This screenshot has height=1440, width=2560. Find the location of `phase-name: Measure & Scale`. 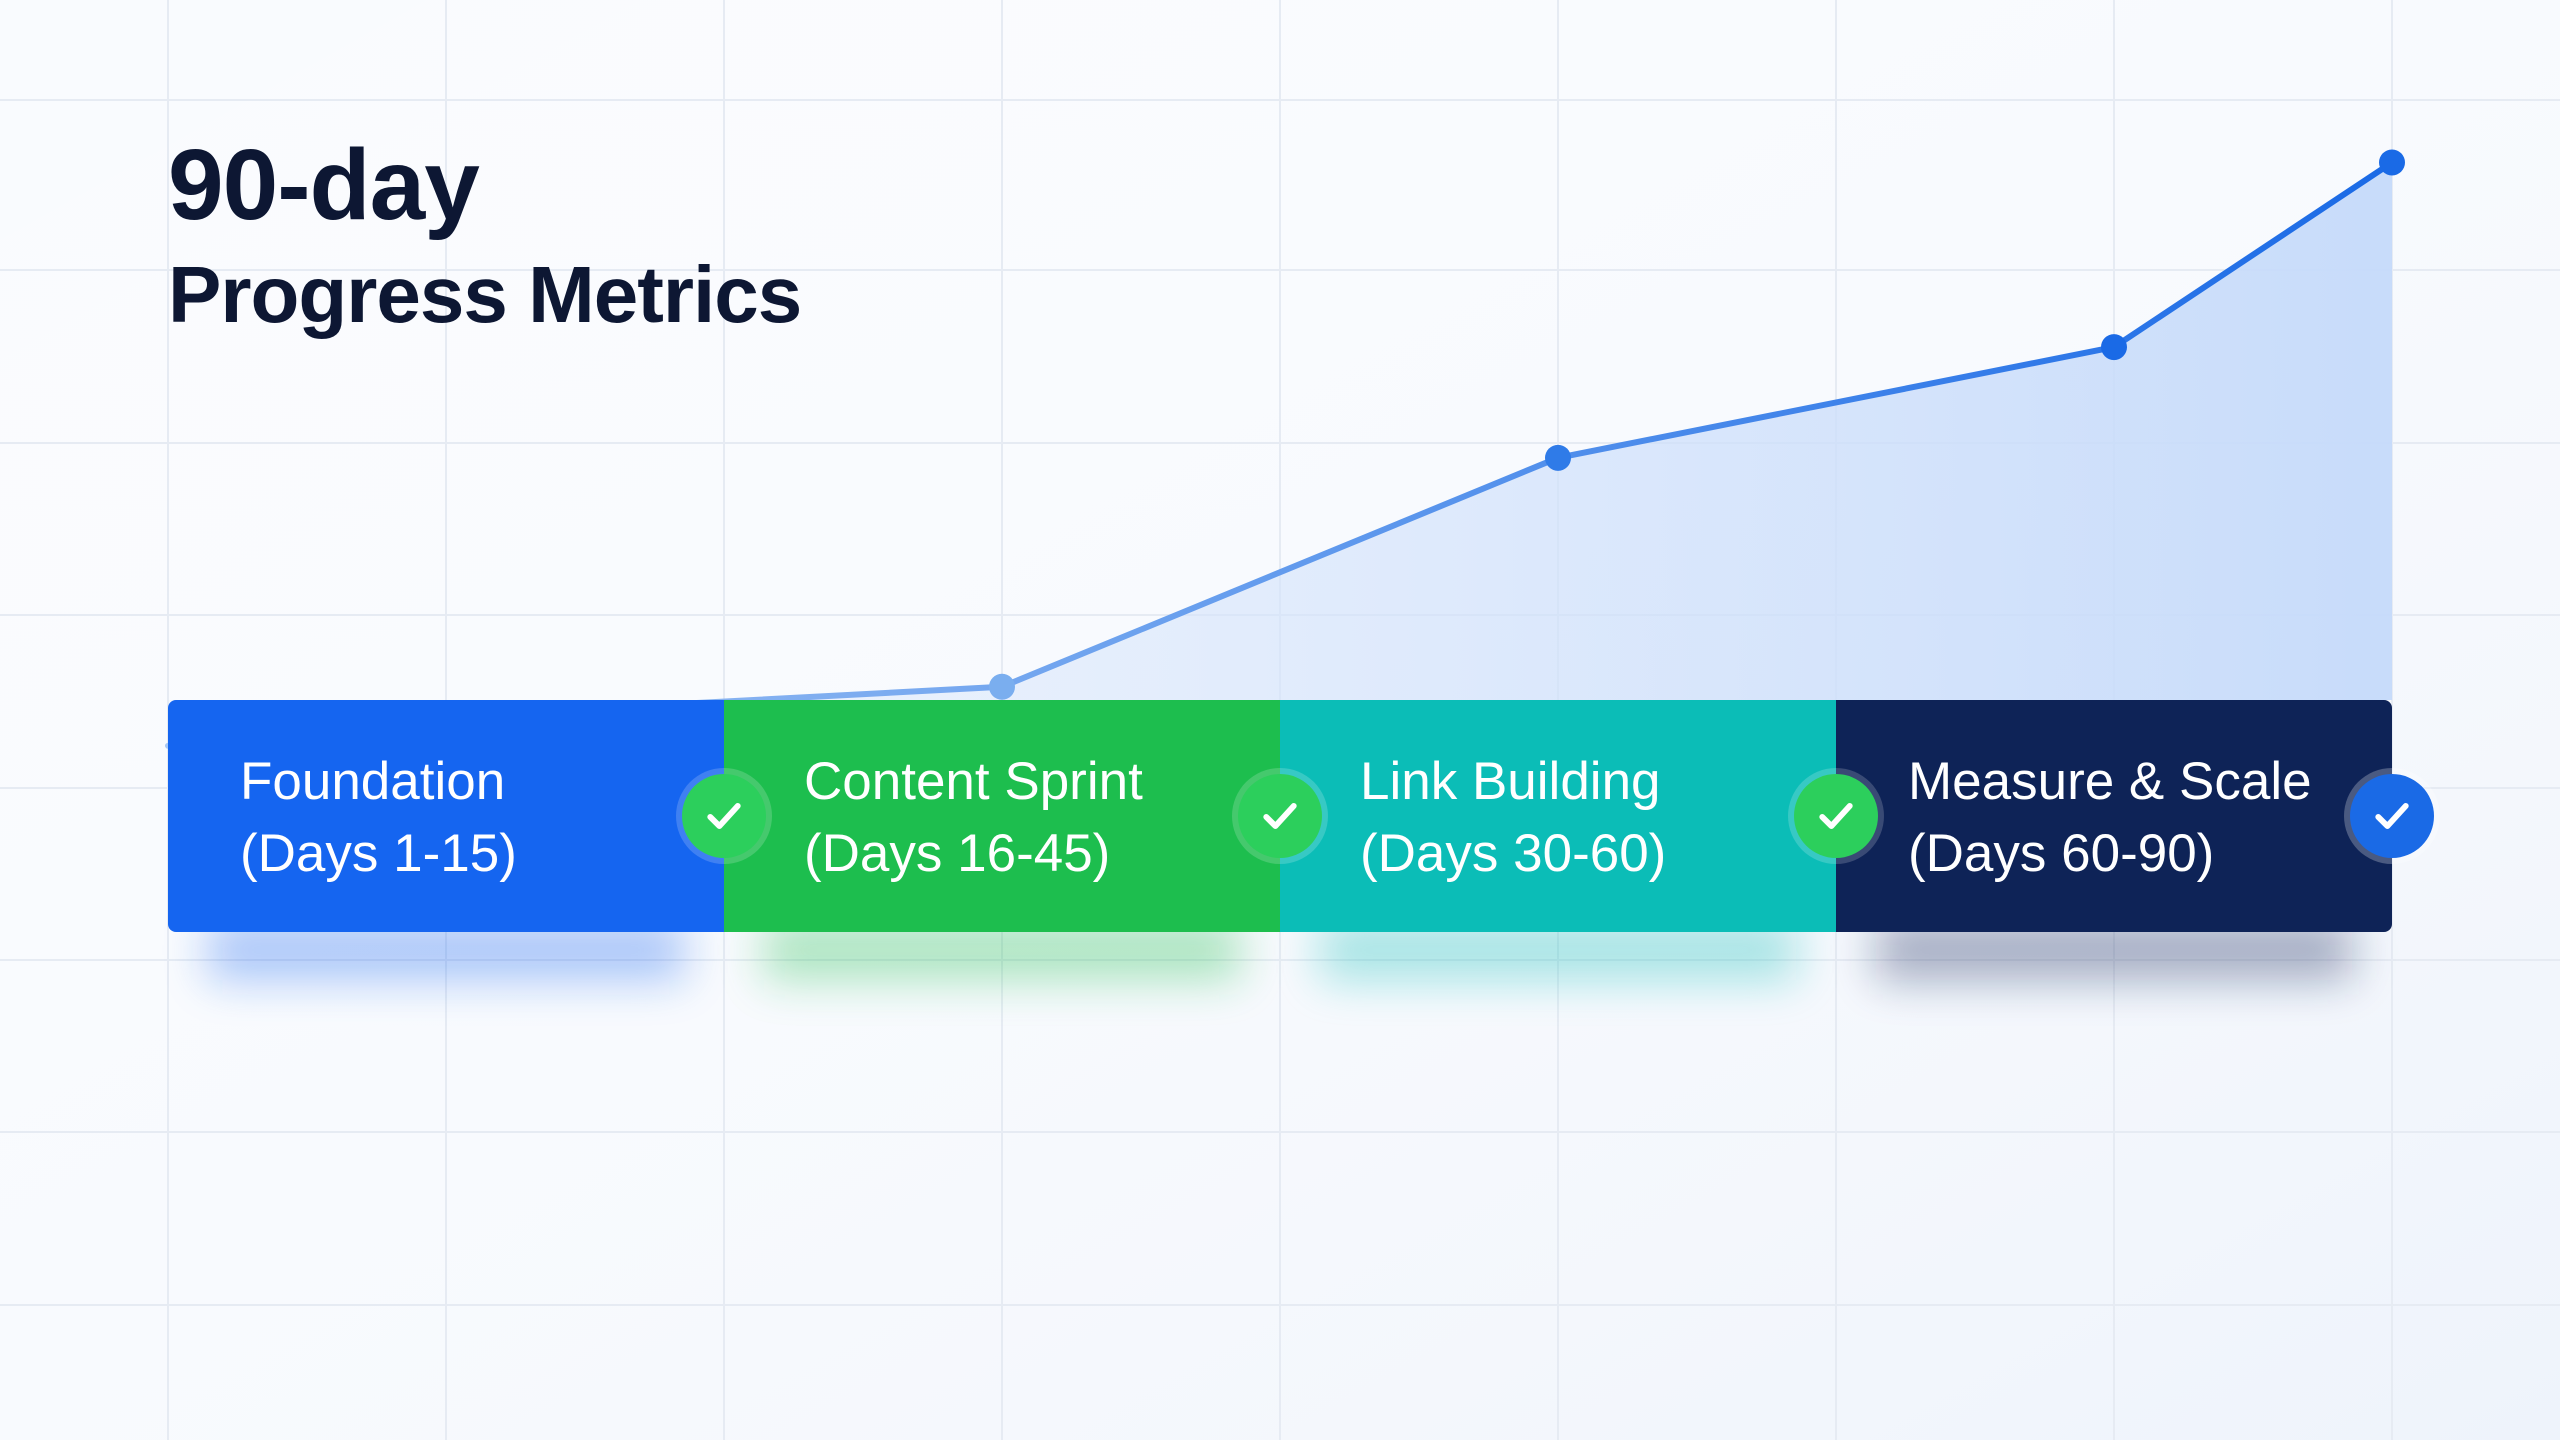

phase-name: Measure & Scale is located at coordinates (2110, 781).